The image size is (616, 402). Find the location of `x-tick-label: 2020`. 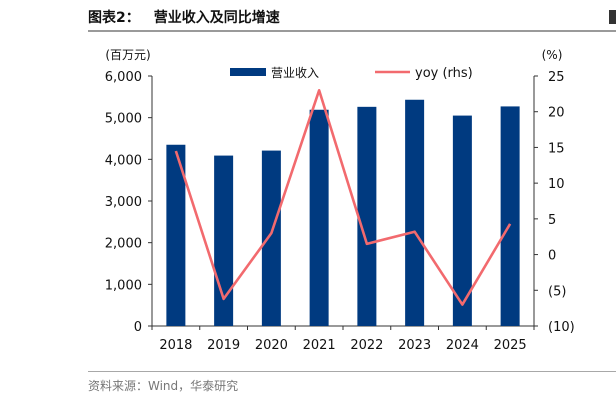

x-tick-label: 2020 is located at coordinates (271, 345).